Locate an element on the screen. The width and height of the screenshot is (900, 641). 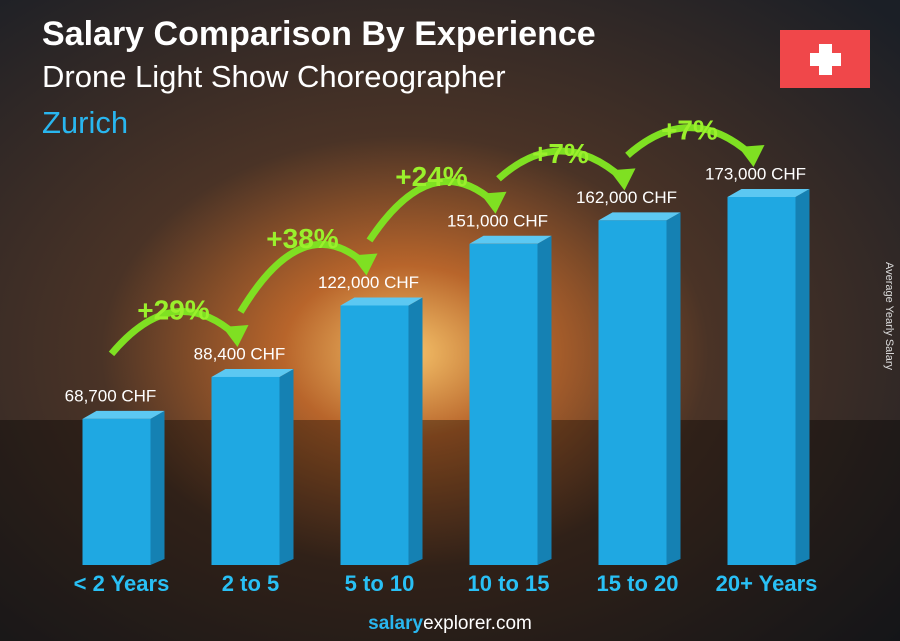
value-label: 173,000 CHF is located at coordinates (755, 173).